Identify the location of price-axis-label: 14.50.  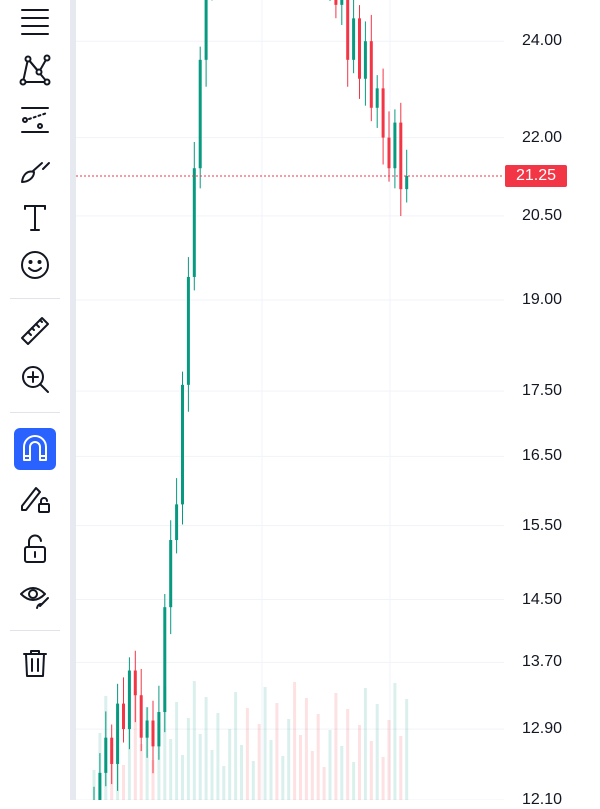
(541, 599).